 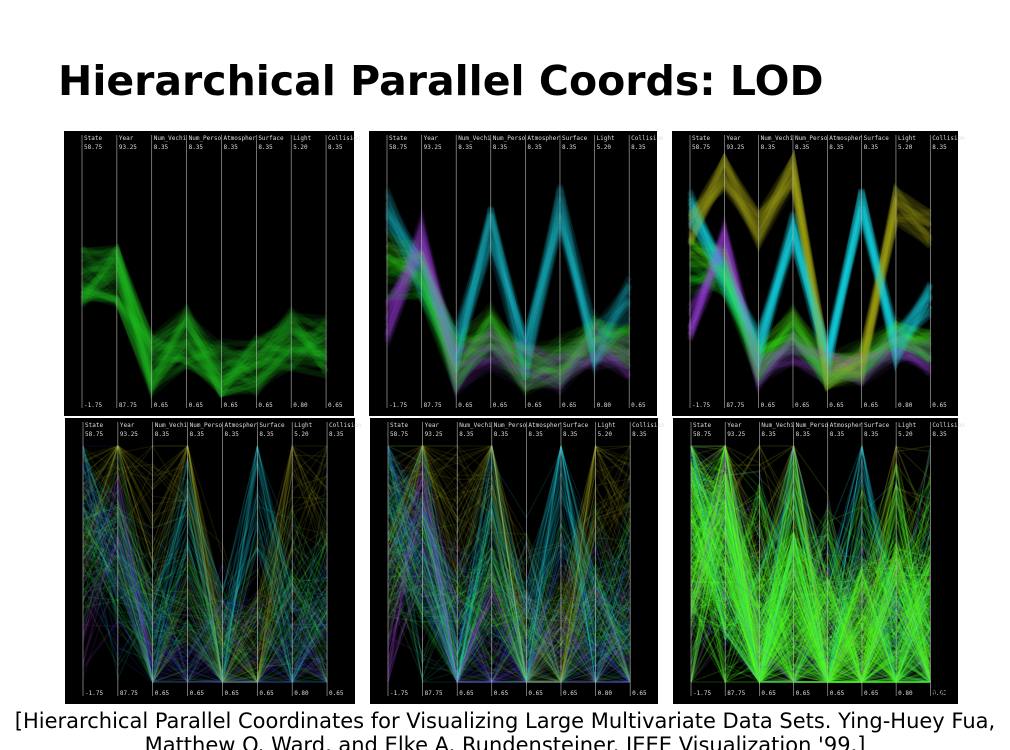 I want to click on axis-name: State, so click(x=399, y=425).